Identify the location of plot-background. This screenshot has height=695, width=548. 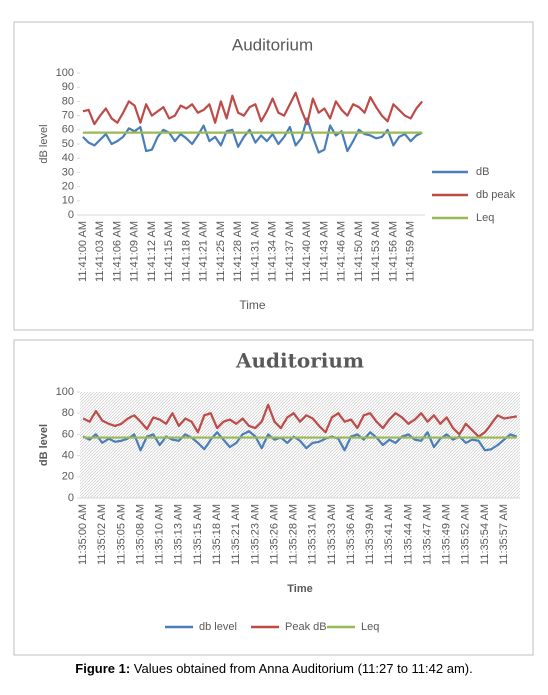
(300, 445).